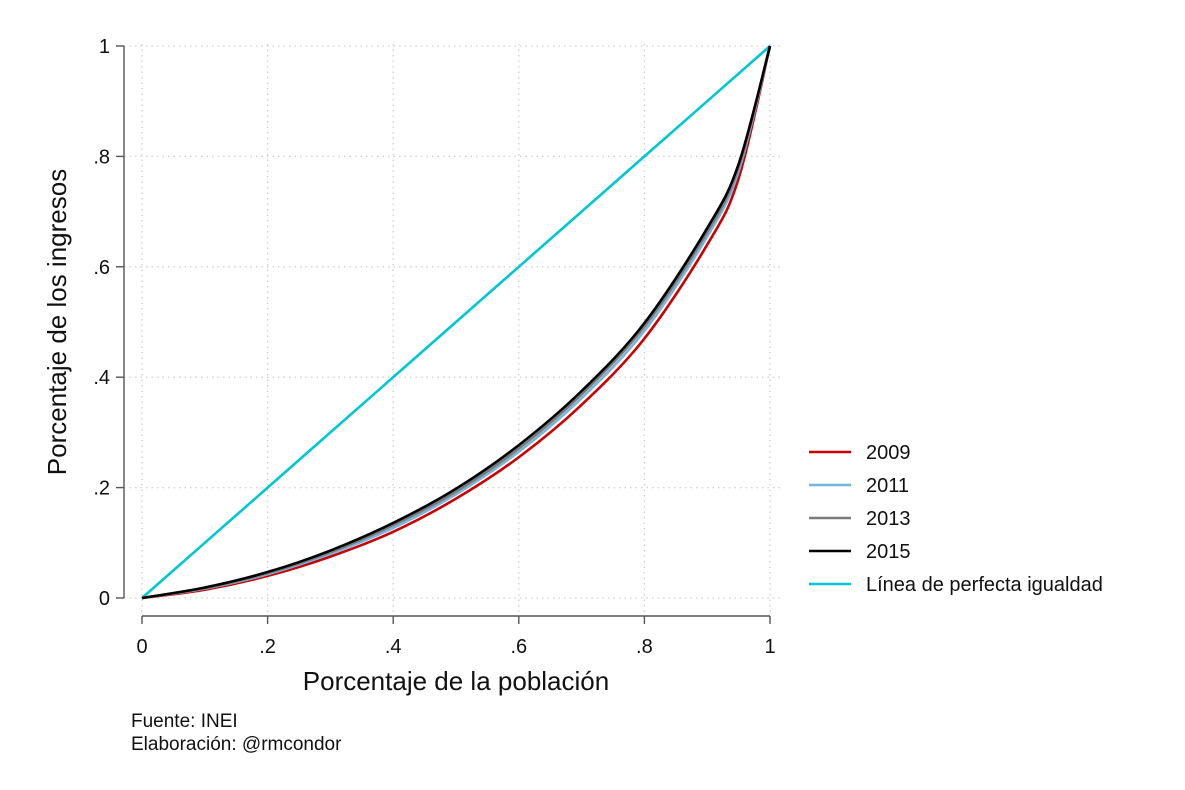  I want to click on y-tick-label: .8, so click(101, 157).